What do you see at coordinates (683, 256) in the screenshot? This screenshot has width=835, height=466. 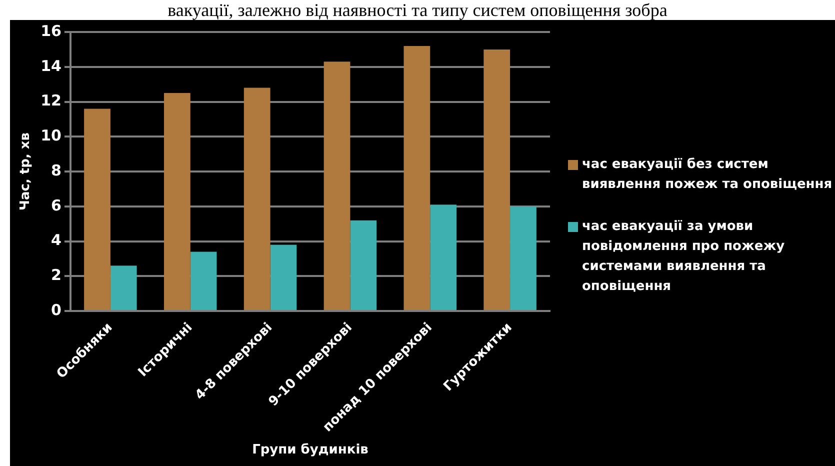 I see `legend-label: час евакуації за умови повідомлення про пожежу системами виявлення та оповіщення` at bounding box center [683, 256].